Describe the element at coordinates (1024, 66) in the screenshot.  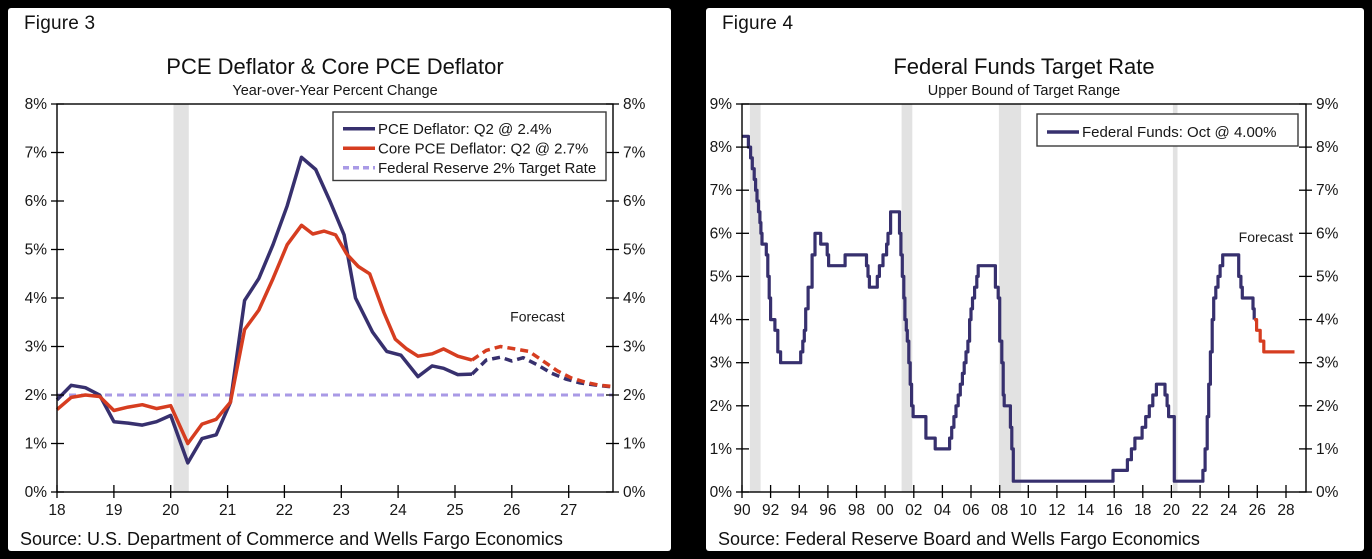
I see `figure4-title: Federal Funds Target Rate` at that location.